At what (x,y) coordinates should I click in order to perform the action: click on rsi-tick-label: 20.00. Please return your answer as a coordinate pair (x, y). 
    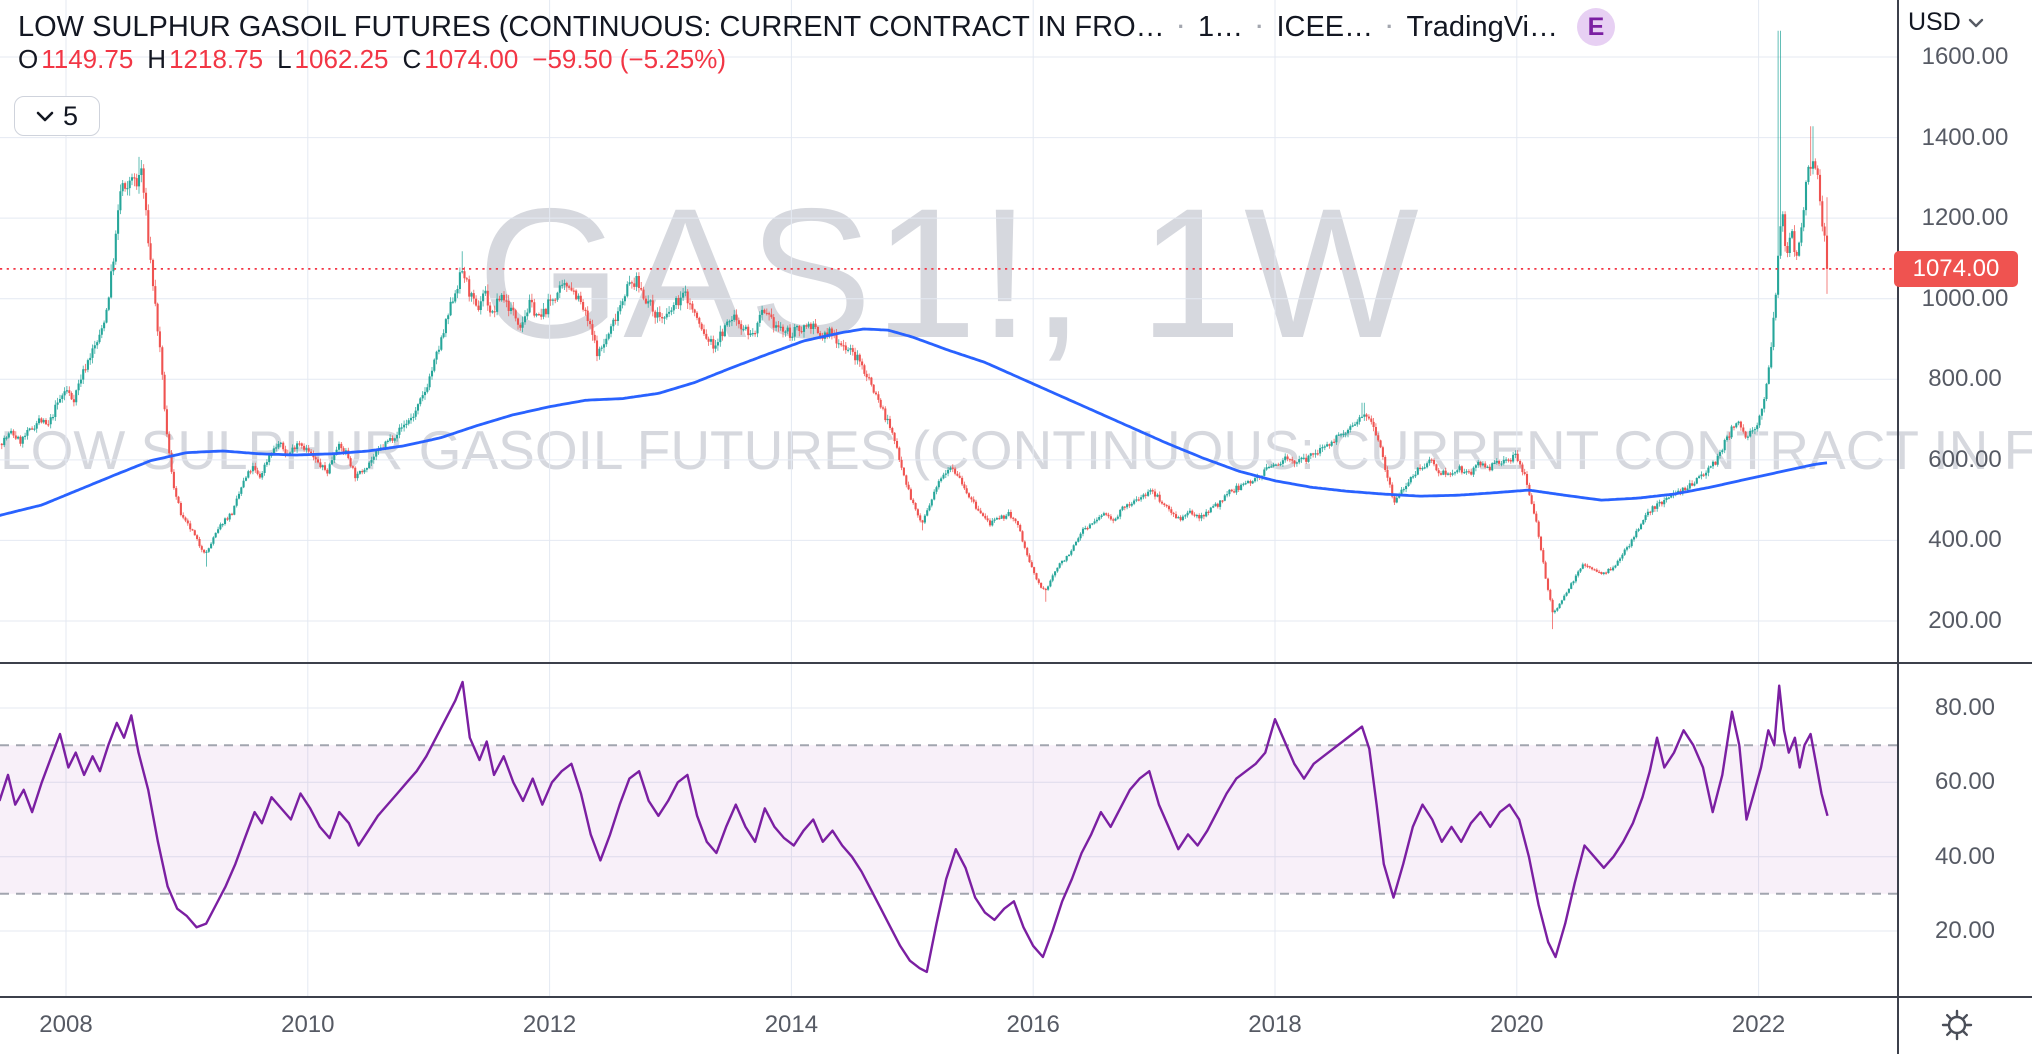
    Looking at the image, I should click on (1965, 930).